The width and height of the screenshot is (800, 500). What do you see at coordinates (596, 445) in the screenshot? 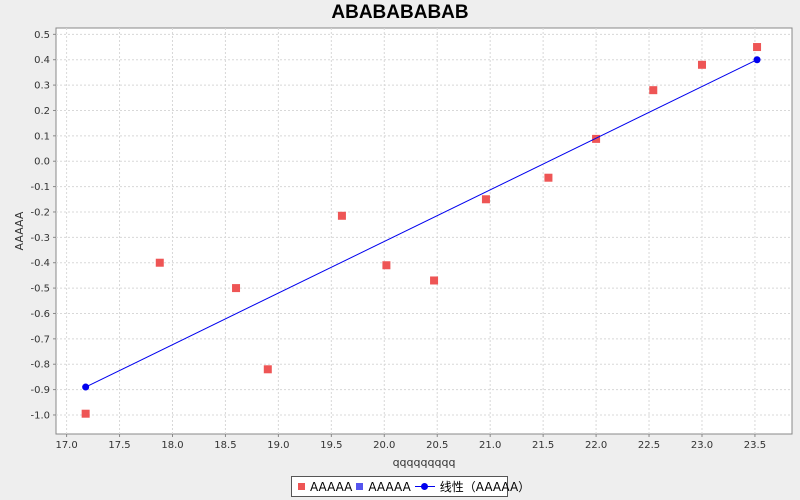
I see `x-tick-label: 22.0` at bounding box center [596, 445].